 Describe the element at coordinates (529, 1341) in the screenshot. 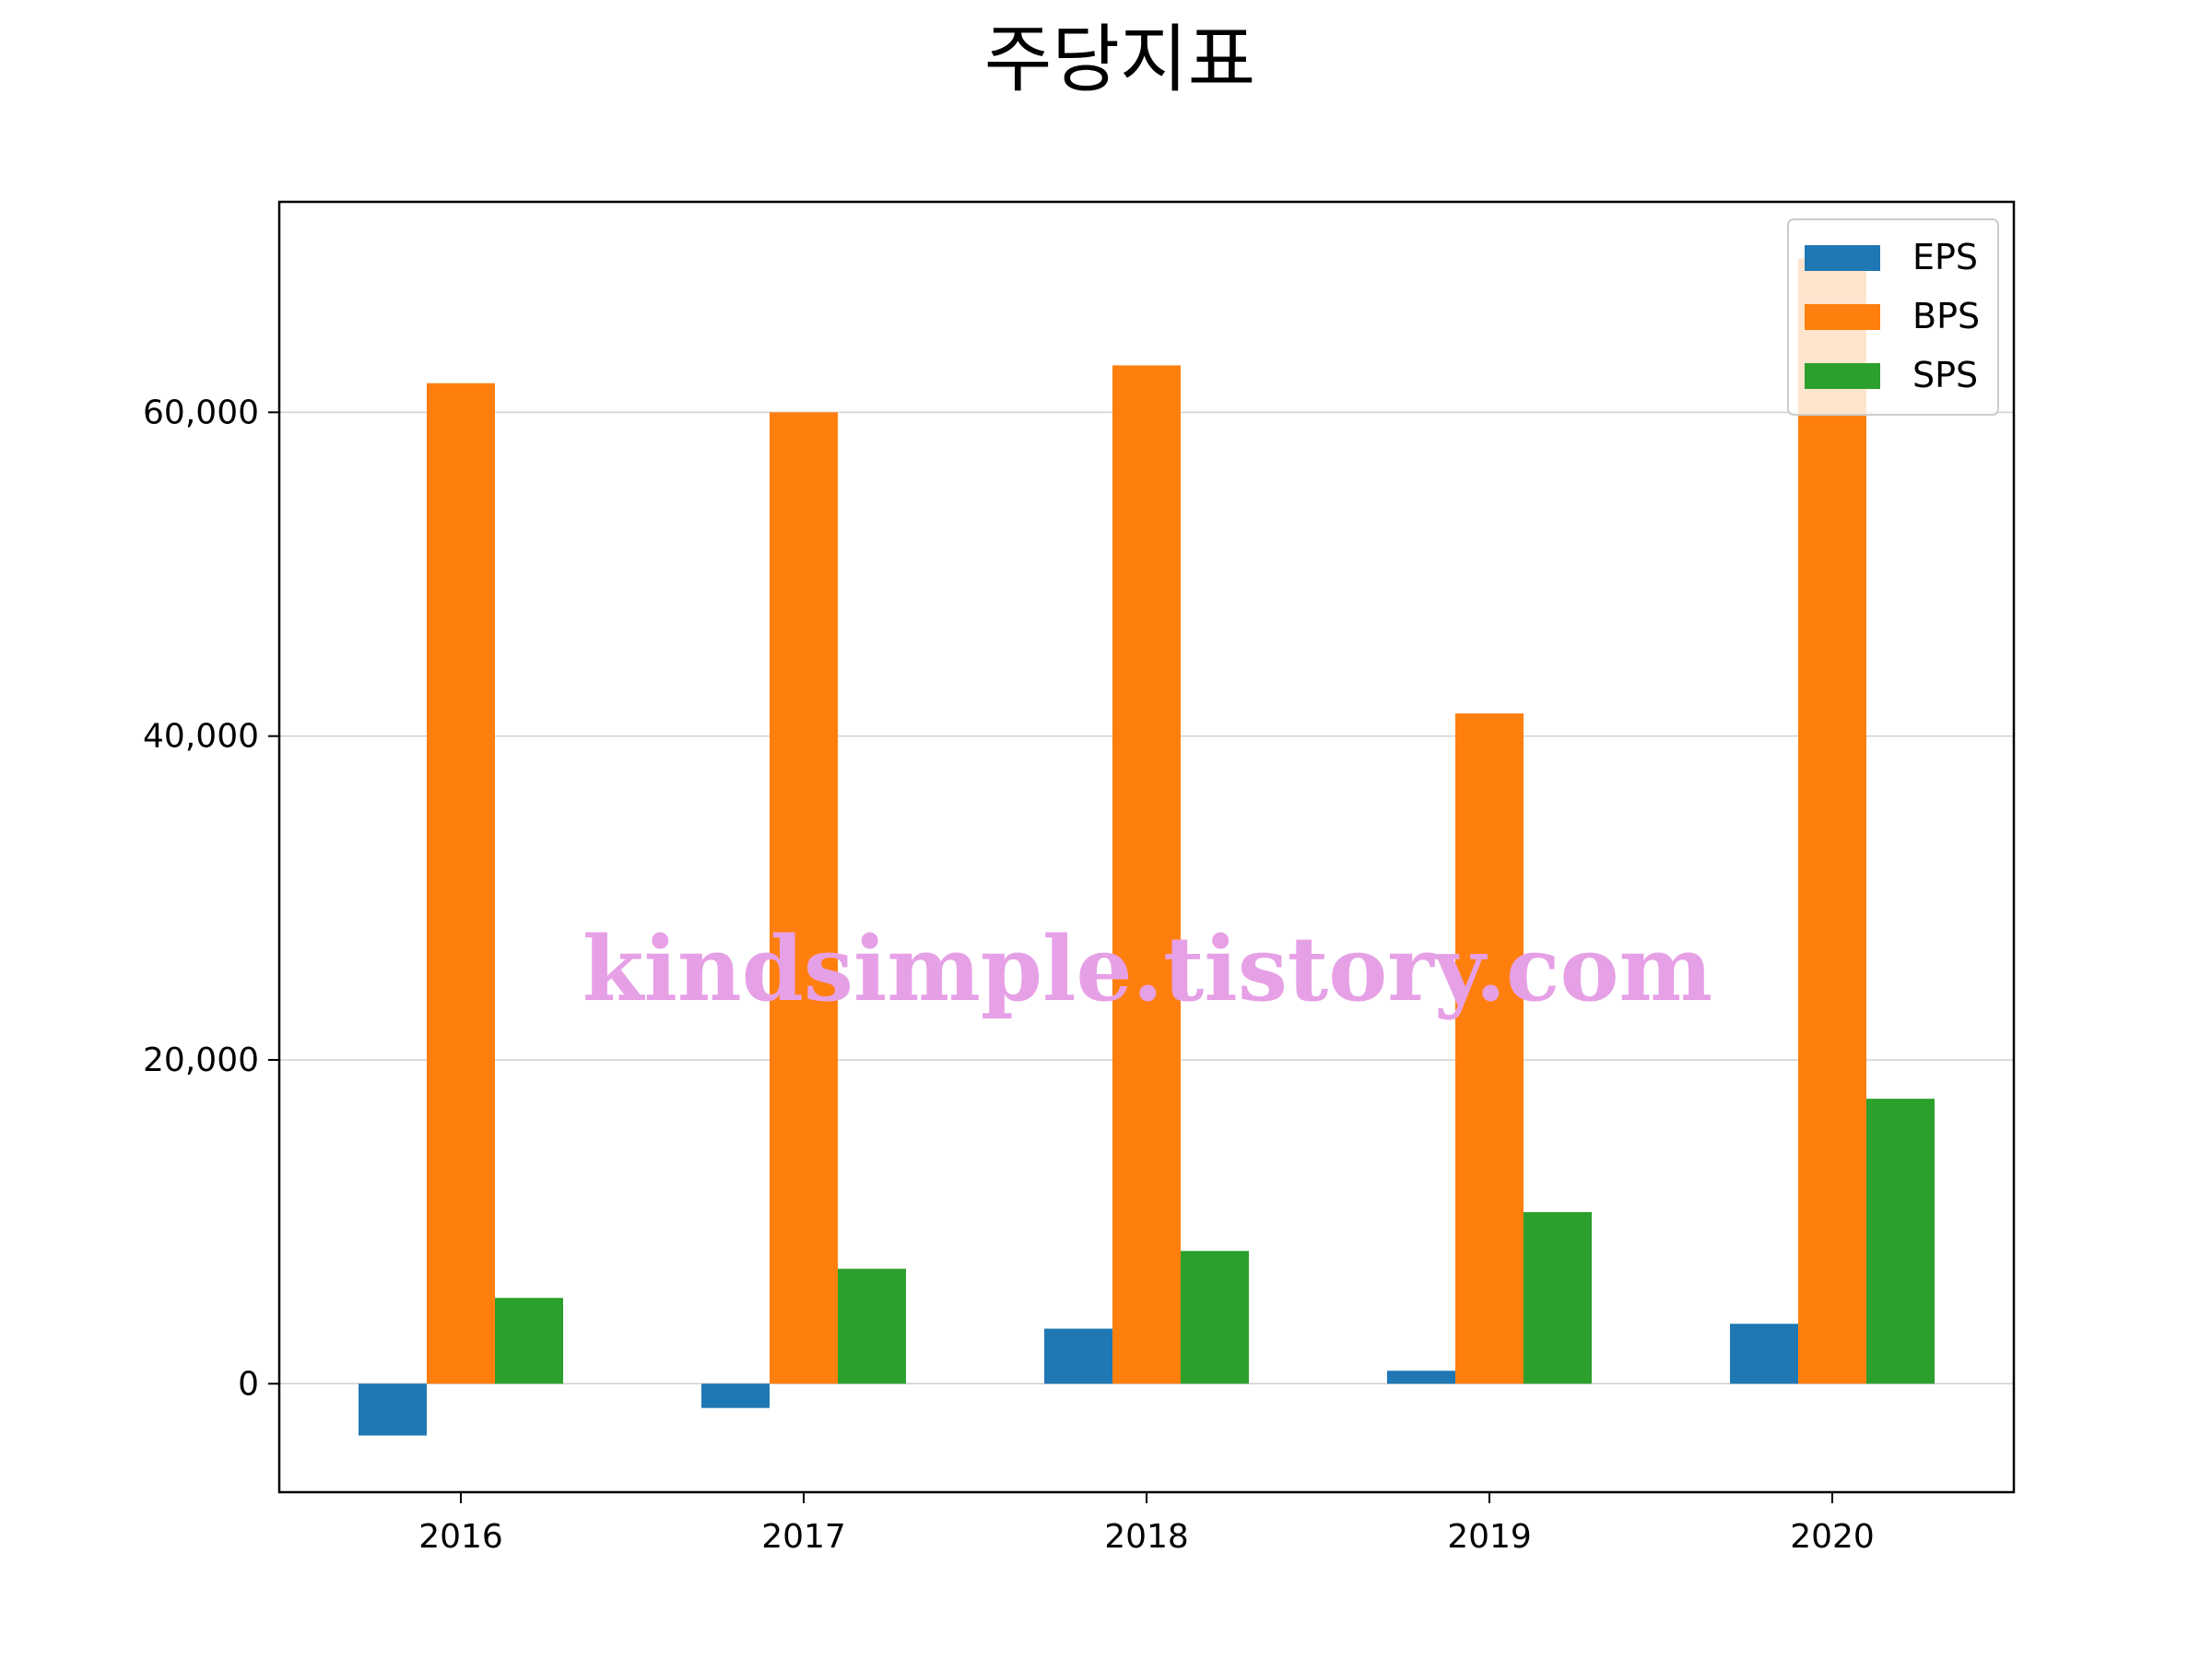

I see `bar-sps-2016` at that location.